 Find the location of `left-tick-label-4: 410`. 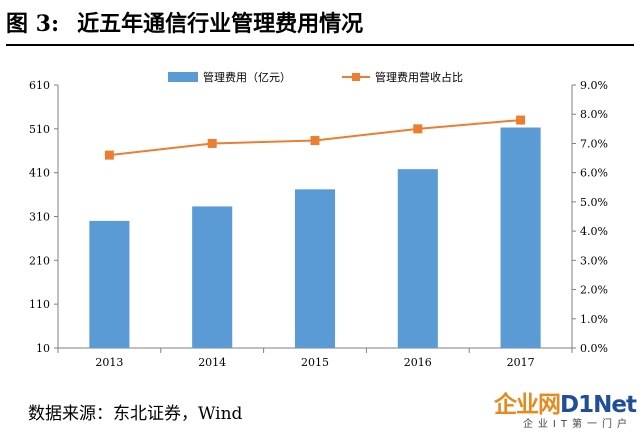

left-tick-label-4: 410 is located at coordinates (39, 173).